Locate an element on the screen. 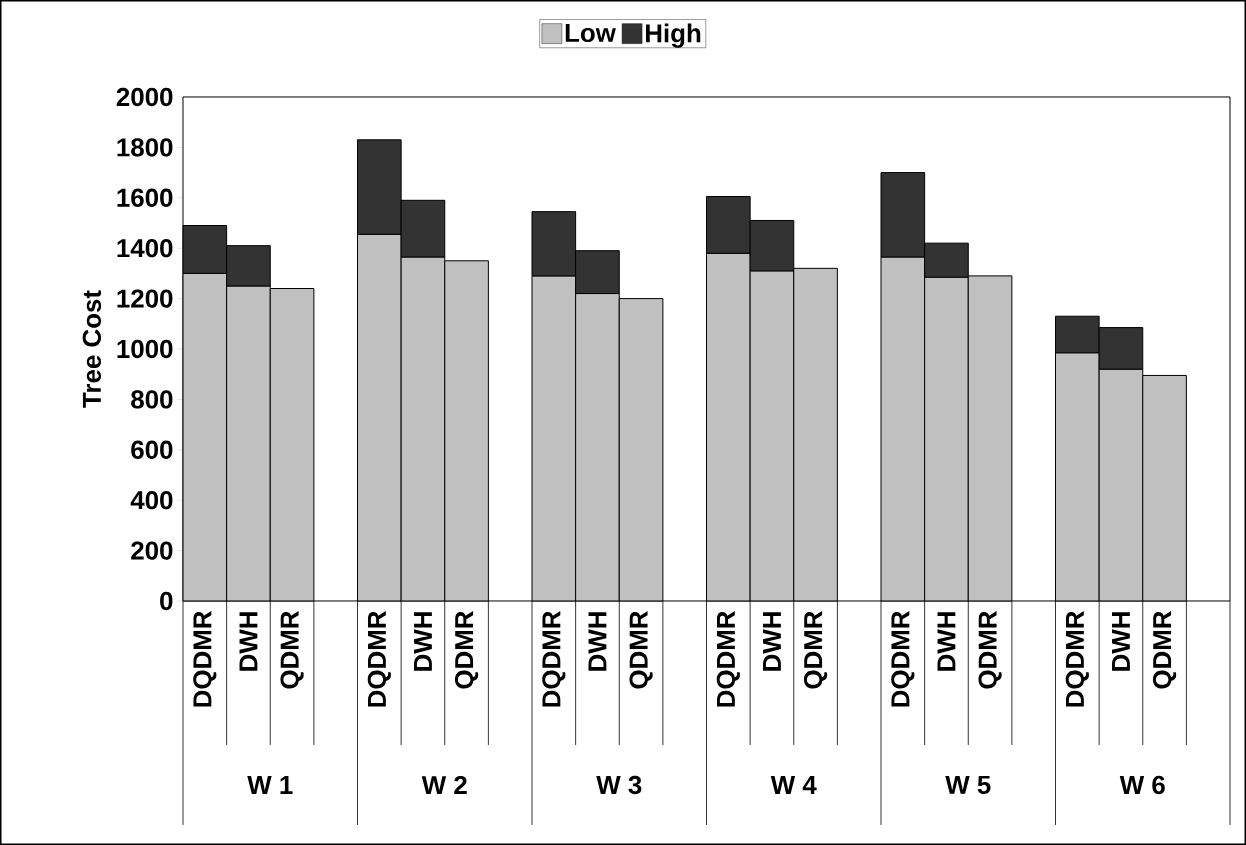 This screenshot has width=1246, height=845. y-tick-label: 1800 is located at coordinates (145, 147).